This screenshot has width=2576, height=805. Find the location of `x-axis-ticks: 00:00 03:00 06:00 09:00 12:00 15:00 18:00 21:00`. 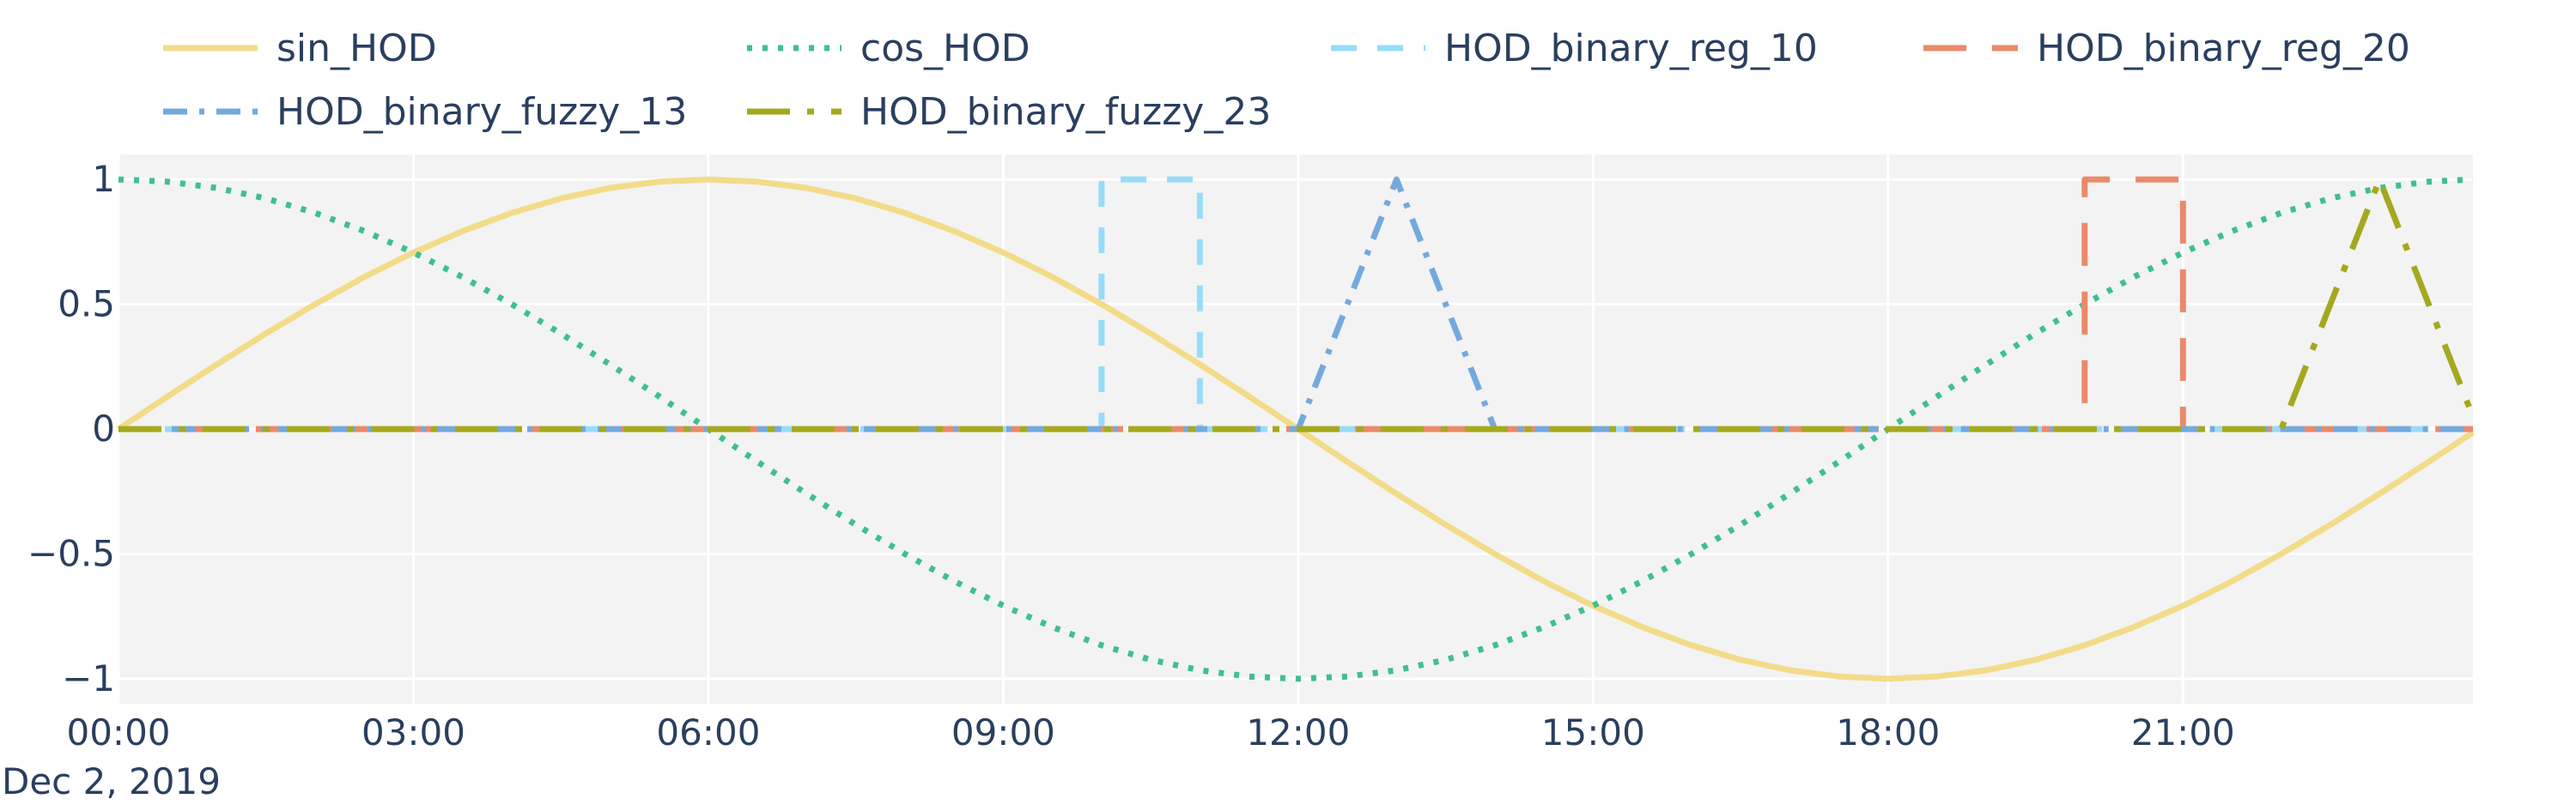

x-axis-ticks: 00:00 03:00 06:00 09:00 12:00 15:00 18:00 21:00 is located at coordinates (1150, 732).